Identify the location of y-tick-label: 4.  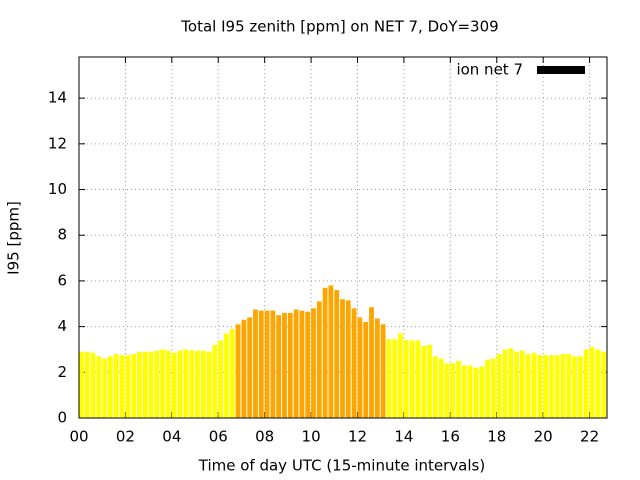
(62, 326).